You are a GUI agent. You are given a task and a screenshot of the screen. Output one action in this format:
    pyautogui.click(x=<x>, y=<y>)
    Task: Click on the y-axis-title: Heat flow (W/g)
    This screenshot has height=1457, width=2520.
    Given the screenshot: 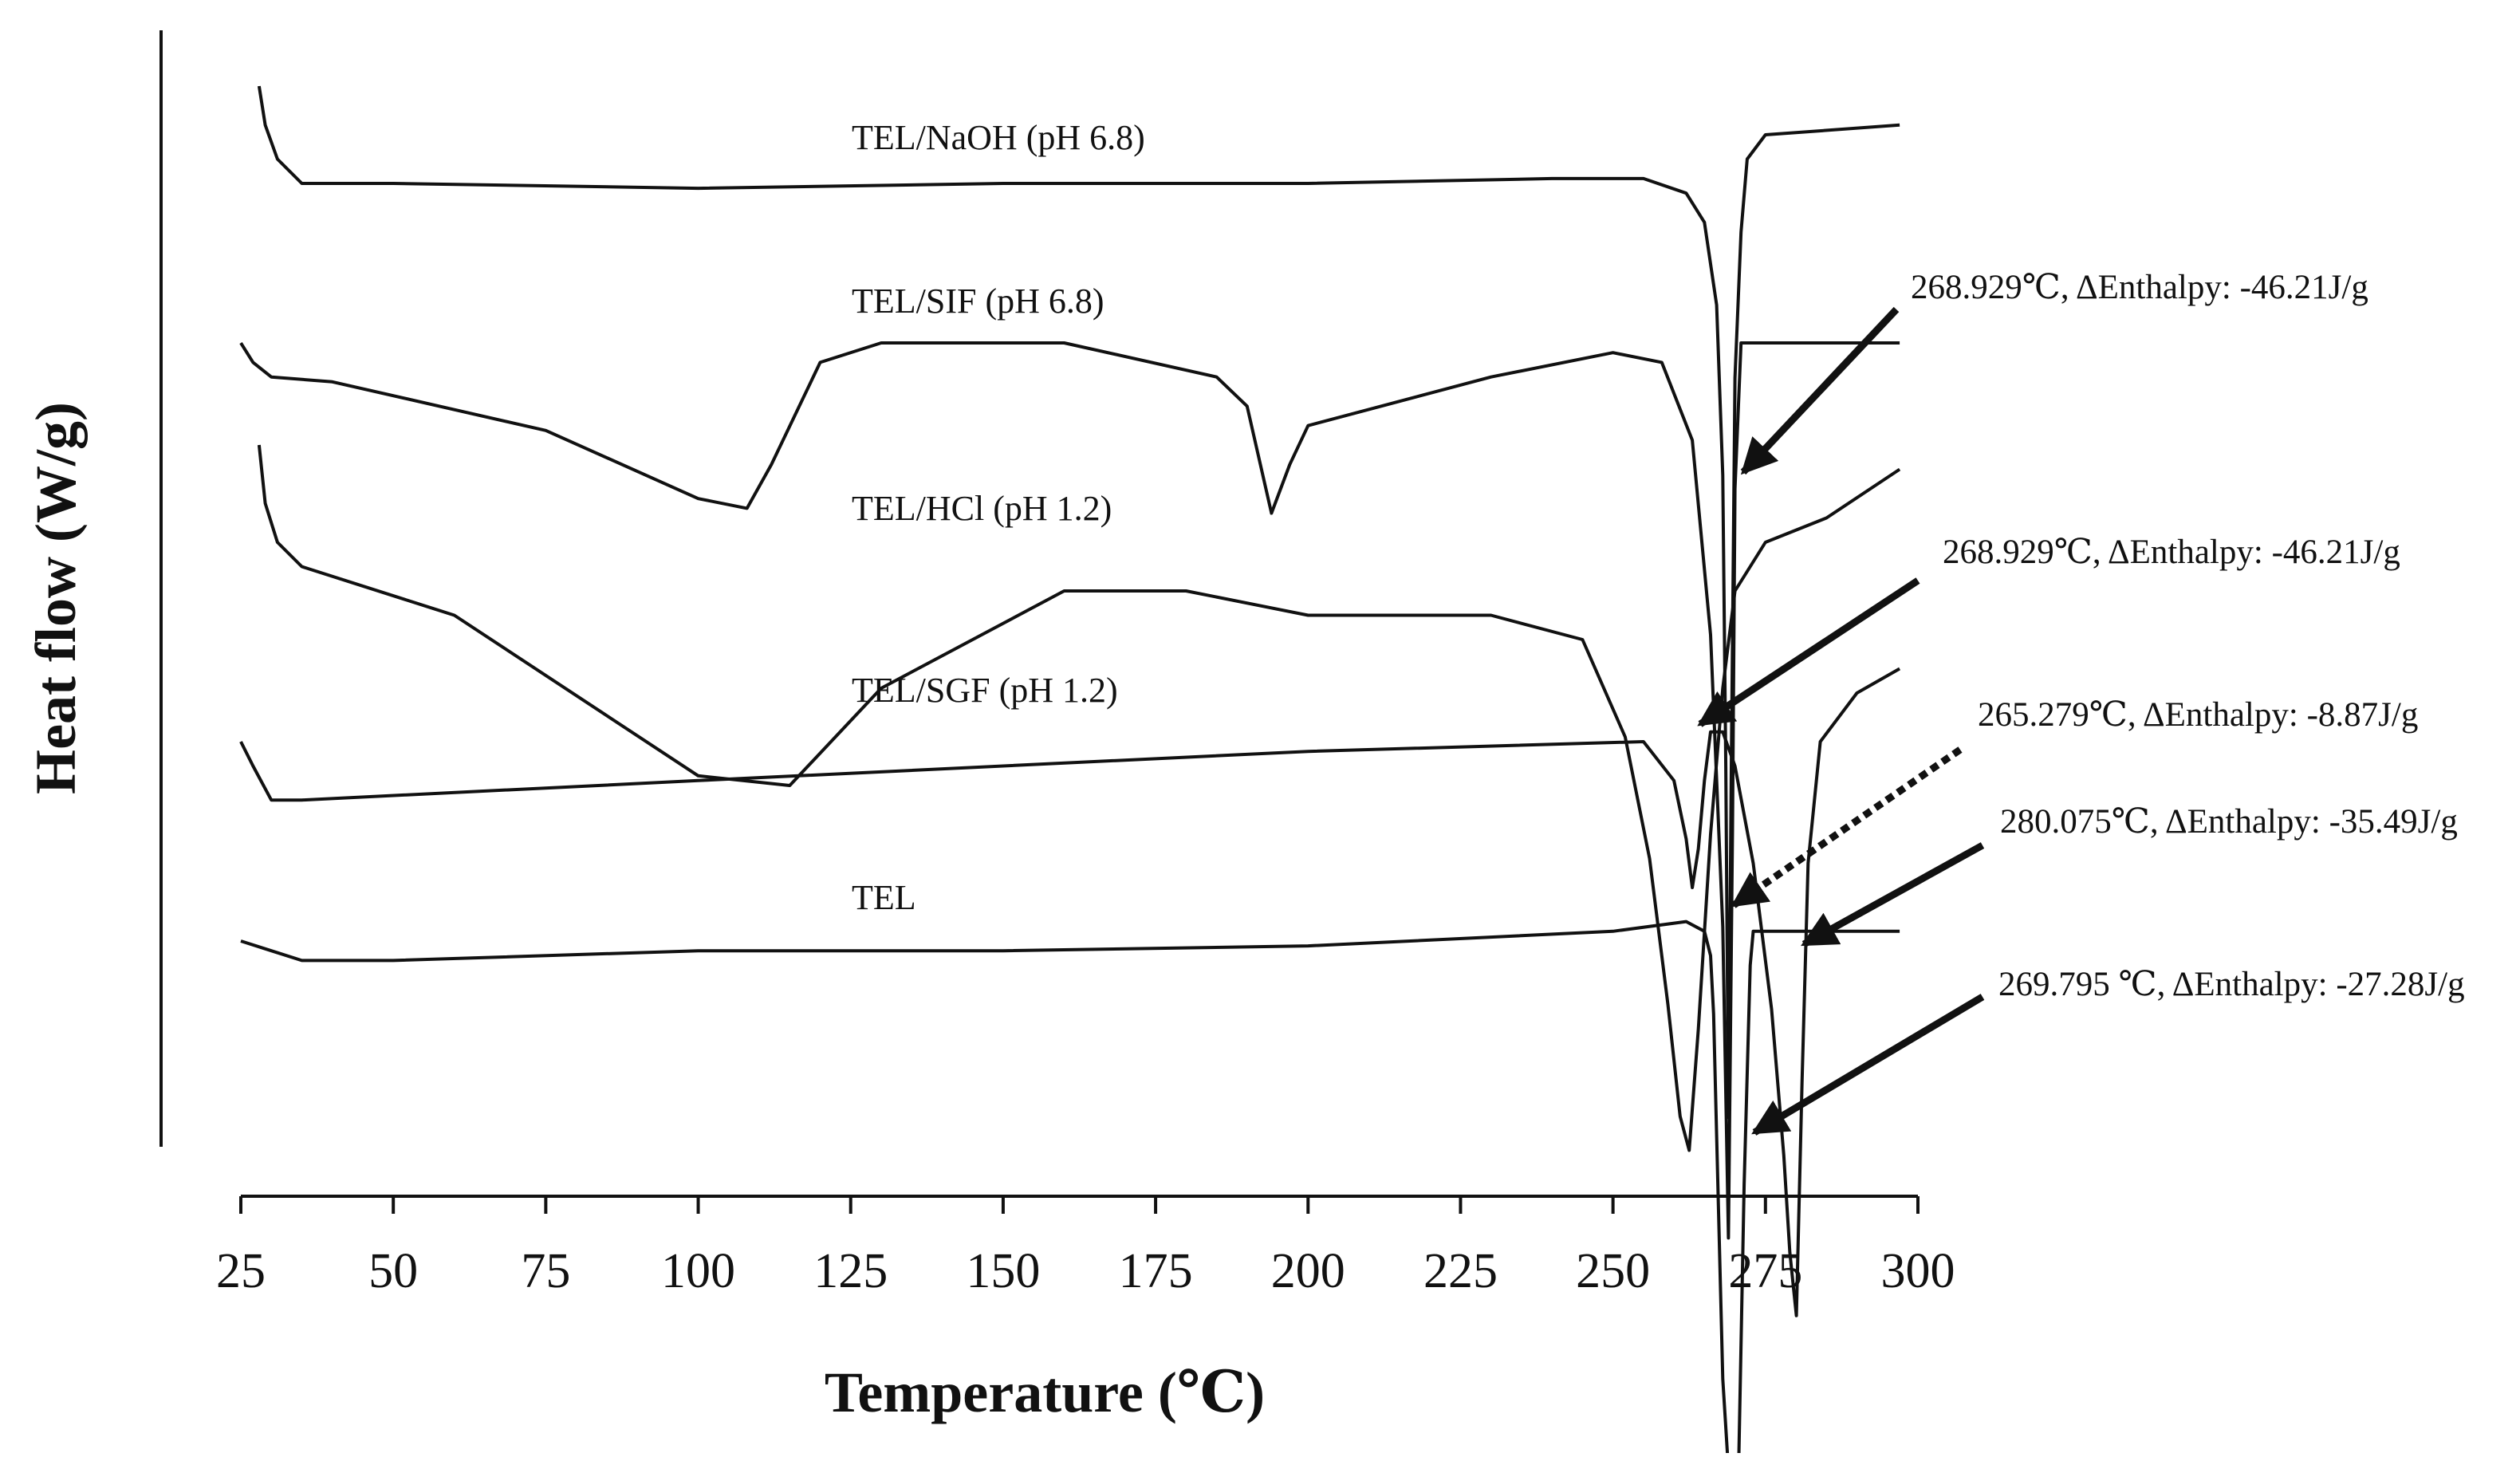 What is the action you would take?
    pyautogui.click(x=56, y=598)
    